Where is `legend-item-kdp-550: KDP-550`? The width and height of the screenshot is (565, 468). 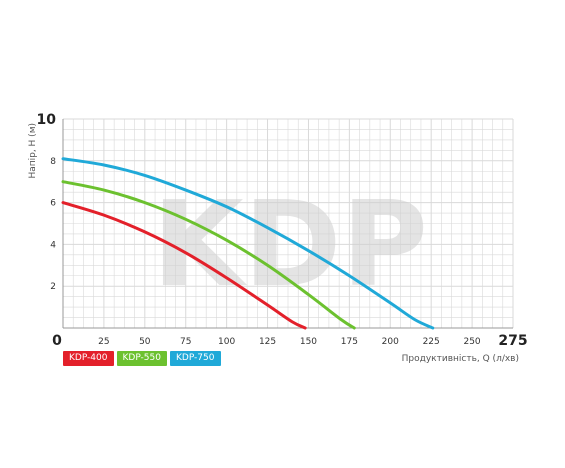
legend-item-kdp-550: KDP-550 is located at coordinates (141, 358).